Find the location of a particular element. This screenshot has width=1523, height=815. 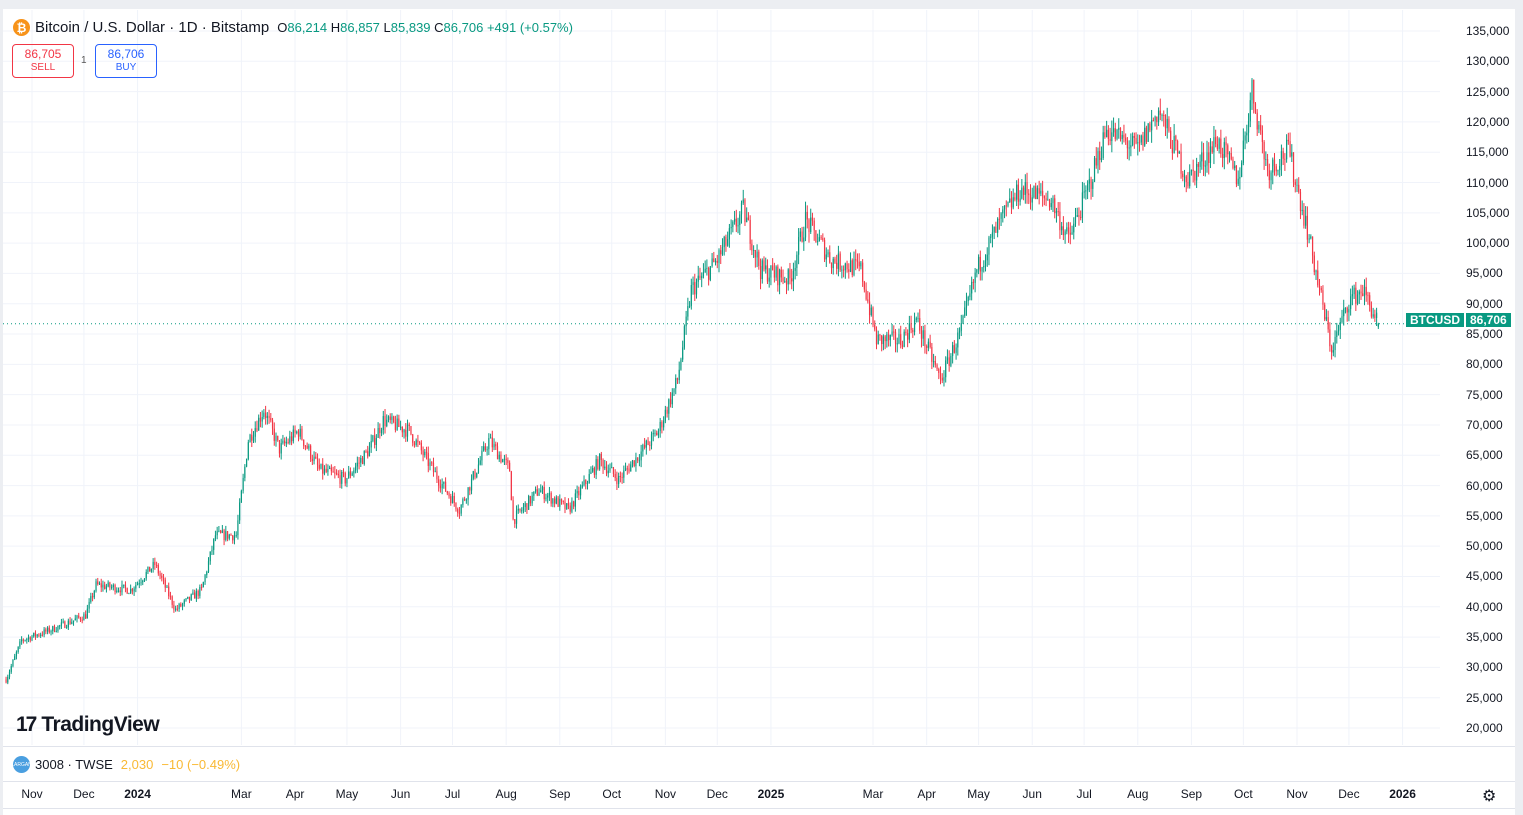

tradingview-logo: 17 TradingView is located at coordinates (88, 725).